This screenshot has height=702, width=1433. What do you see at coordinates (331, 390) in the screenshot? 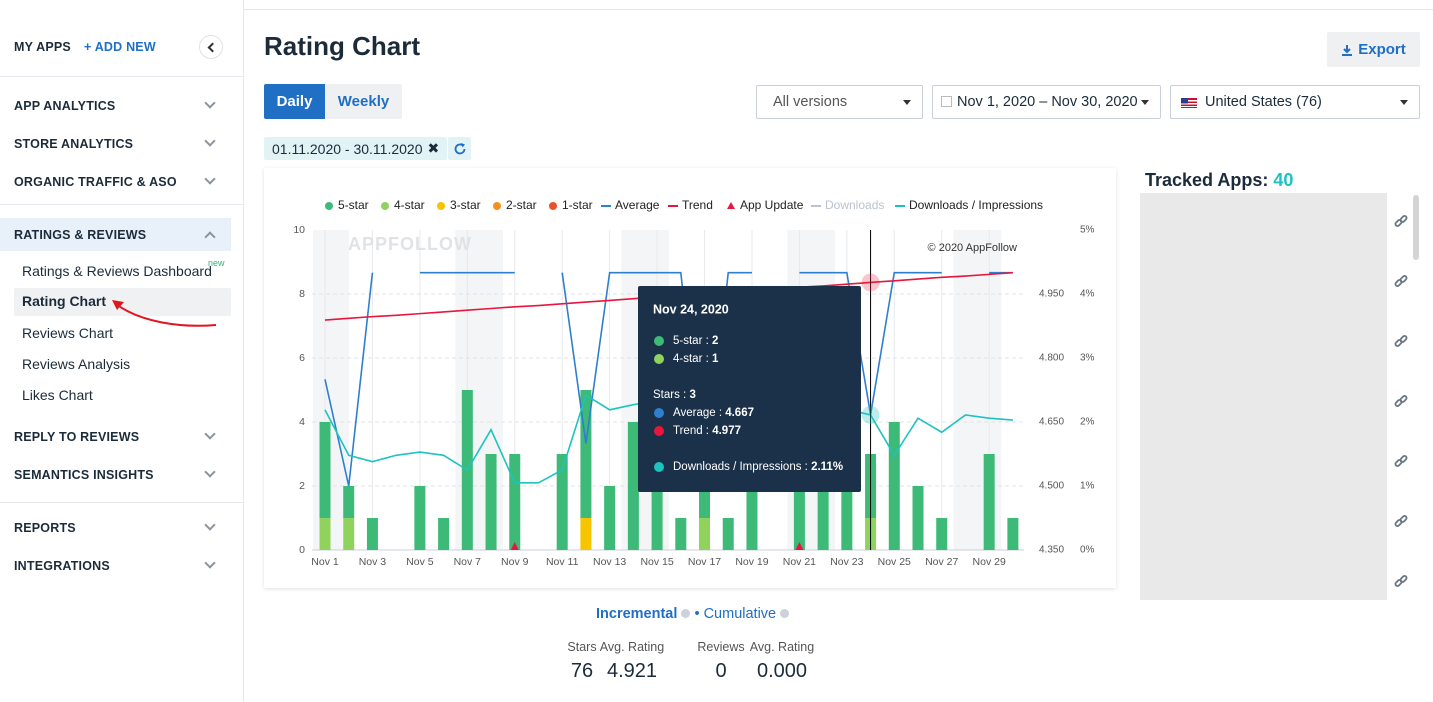
I see `weekend-band` at bounding box center [331, 390].